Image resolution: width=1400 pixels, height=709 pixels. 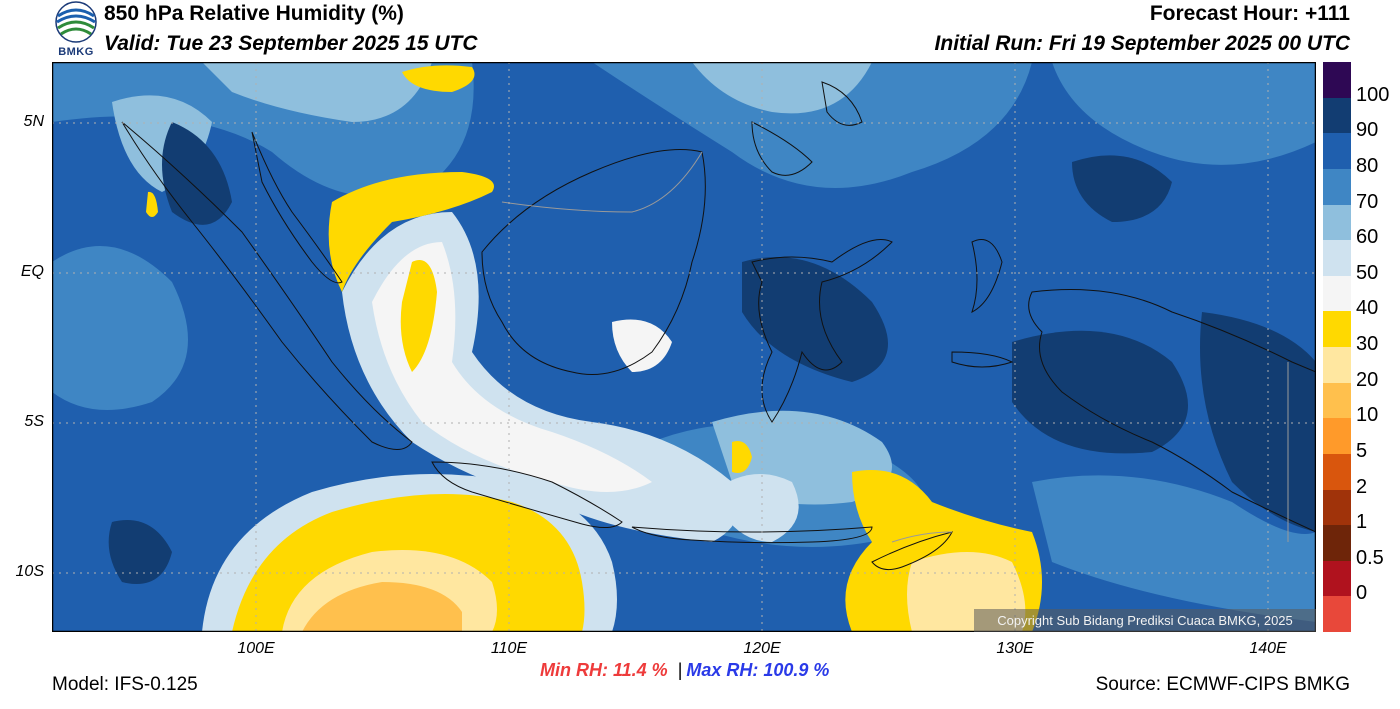 I want to click on lon-label-100e: 100E, so click(x=256, y=648).